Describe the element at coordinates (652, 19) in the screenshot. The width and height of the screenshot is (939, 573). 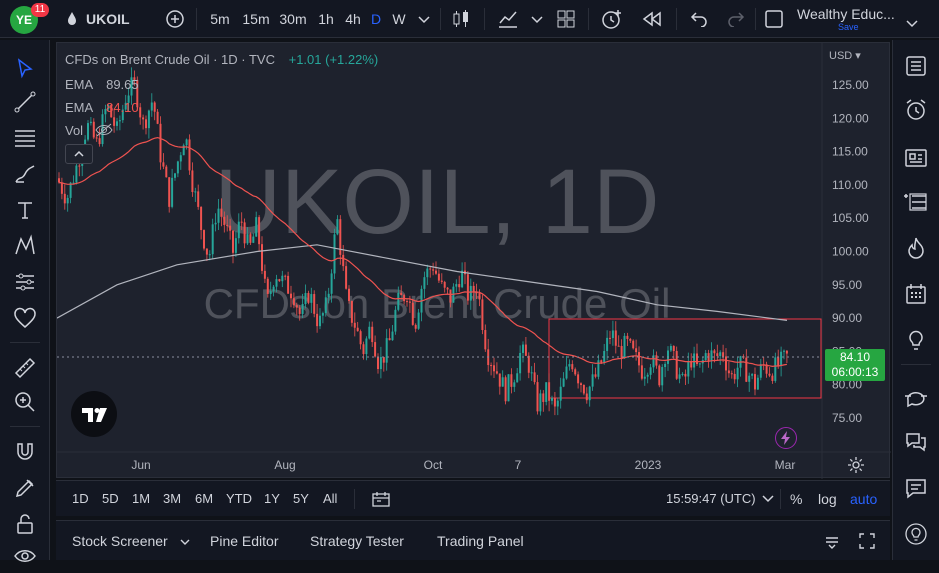
I see `replay-icon` at that location.